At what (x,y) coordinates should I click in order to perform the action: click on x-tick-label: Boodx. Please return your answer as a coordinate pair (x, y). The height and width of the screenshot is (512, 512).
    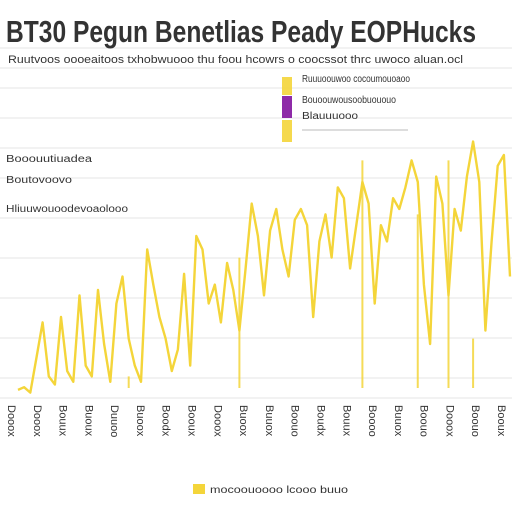
    Looking at the image, I should click on (166, 421).